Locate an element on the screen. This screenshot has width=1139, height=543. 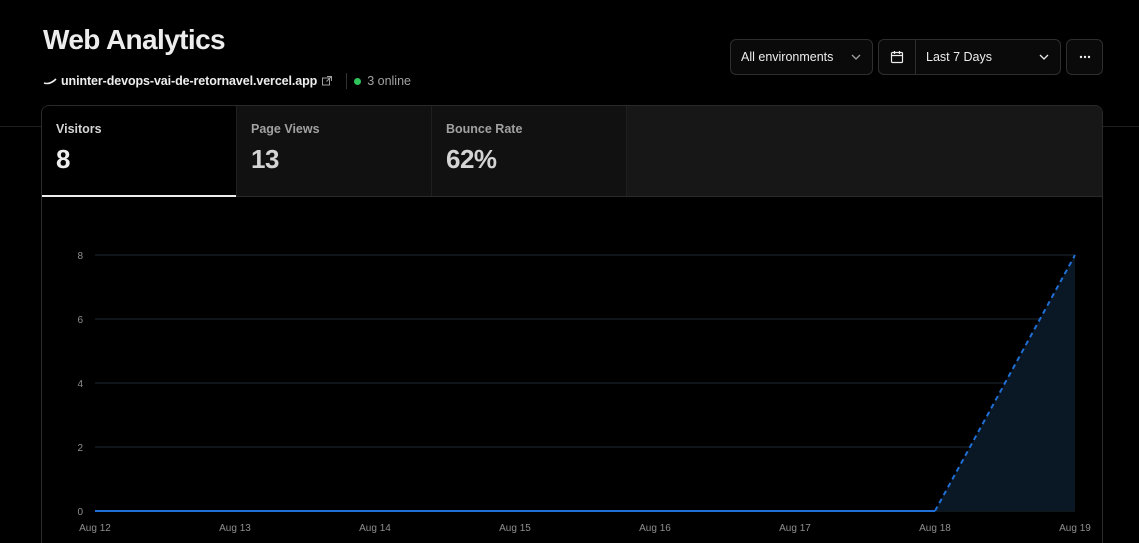
environment-select-label: All environments is located at coordinates (787, 57).